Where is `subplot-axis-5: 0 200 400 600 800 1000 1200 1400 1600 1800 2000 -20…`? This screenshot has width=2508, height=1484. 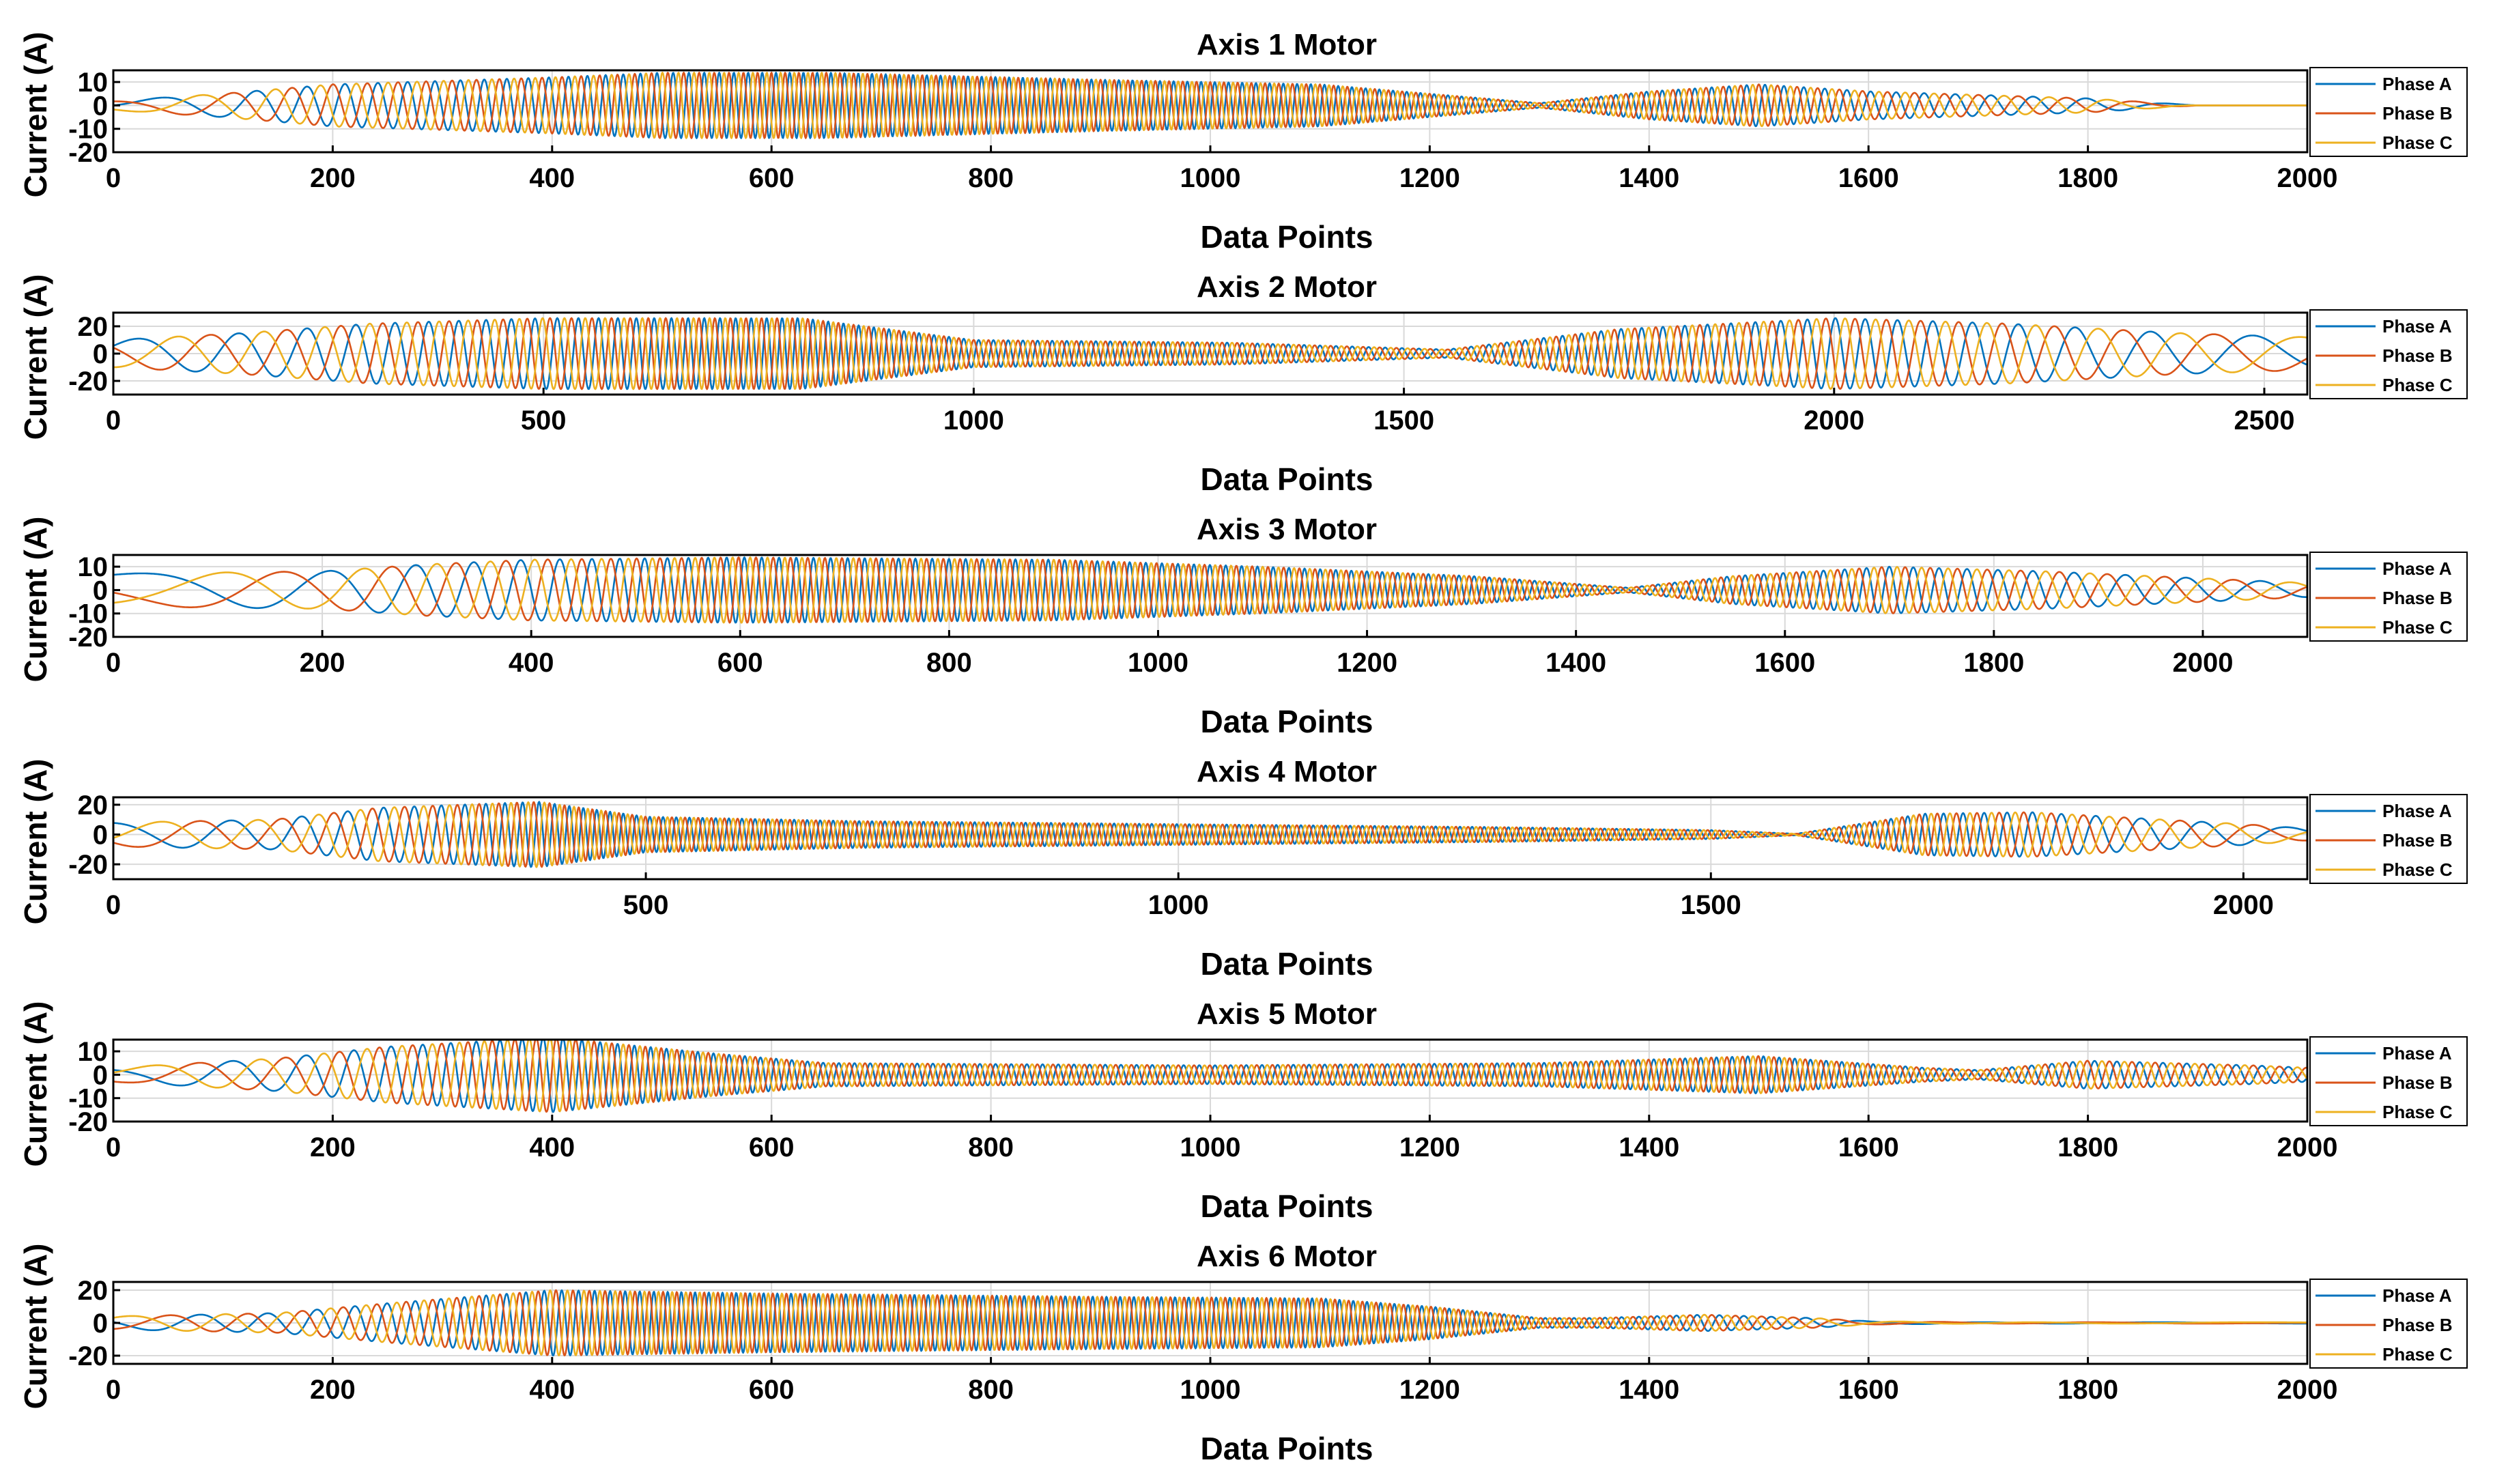 subplot-axis-5: 0 200 400 600 800 1000 1200 1400 1600 1800 2000 -20… is located at coordinates (1243, 1110).